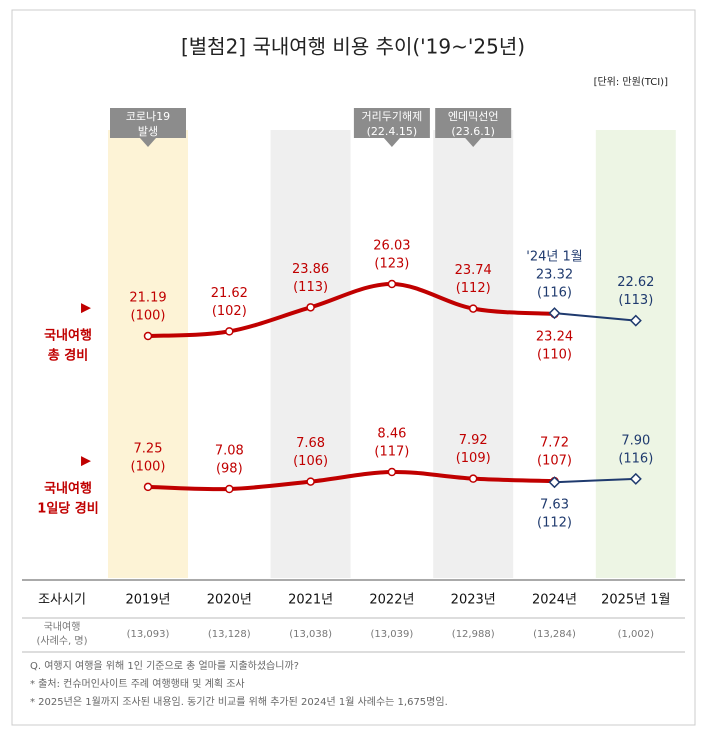 The height and width of the screenshot is (735, 707). I want to click on sample-size: (12,988), so click(473, 634).